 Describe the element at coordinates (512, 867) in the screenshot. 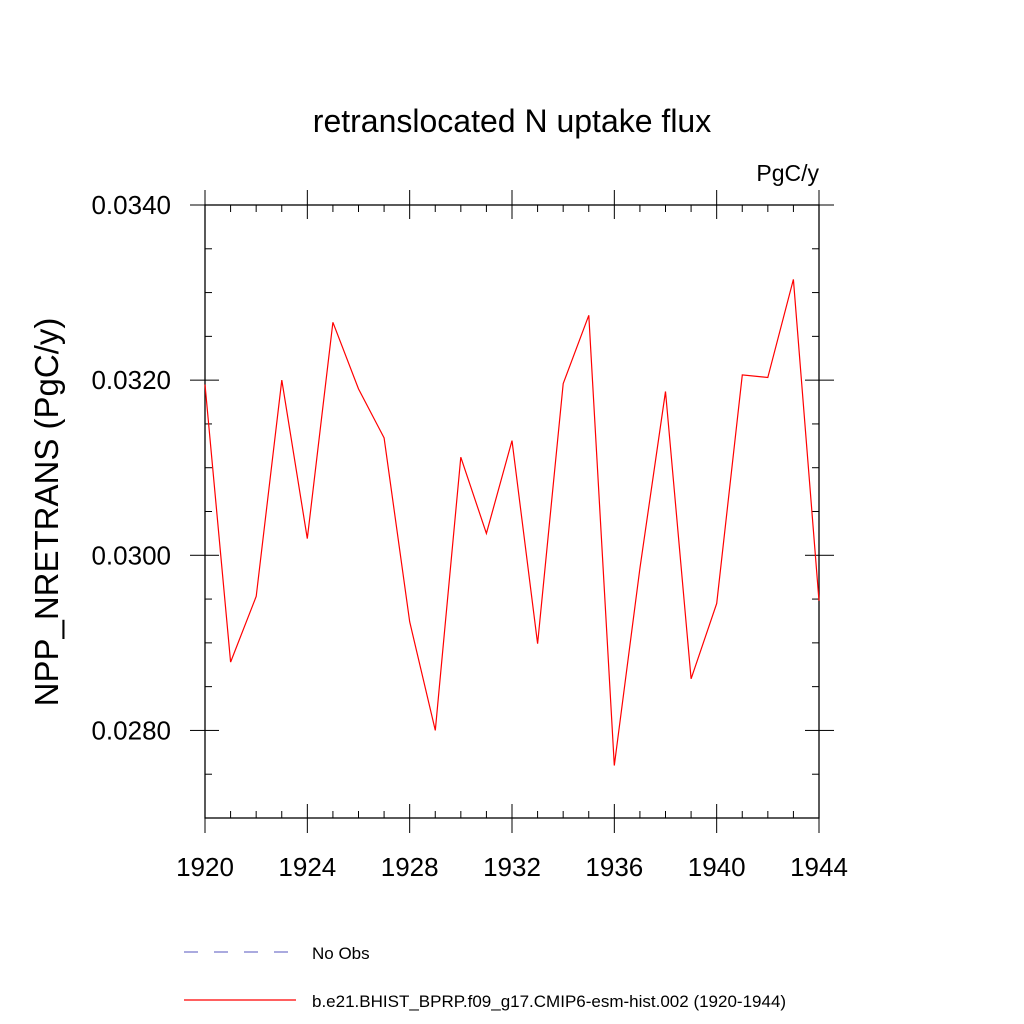

I see `x-tick-label: 1932` at that location.